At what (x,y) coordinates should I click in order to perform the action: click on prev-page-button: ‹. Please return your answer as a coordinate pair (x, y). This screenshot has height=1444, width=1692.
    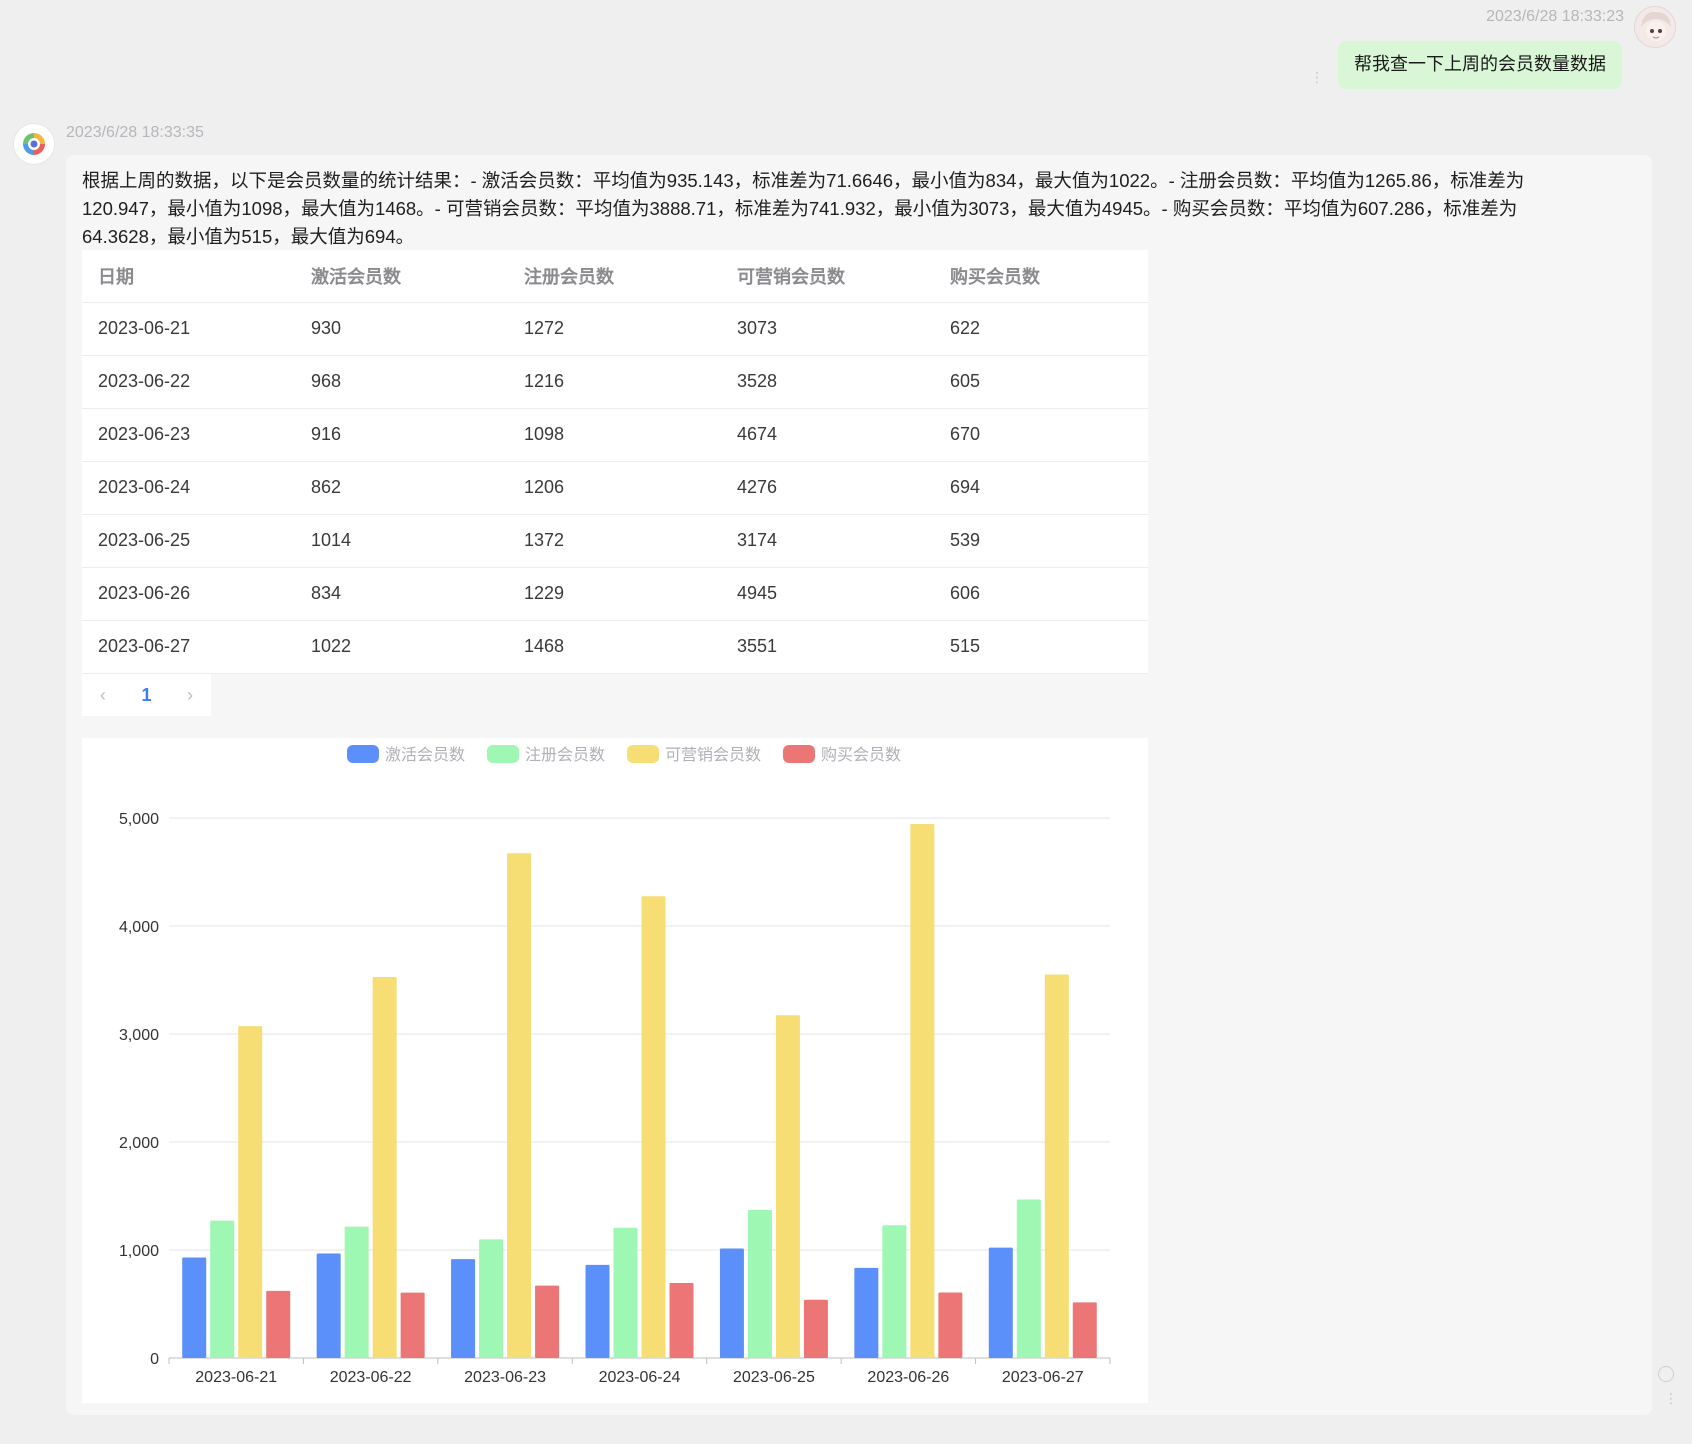
    Looking at the image, I should click on (102, 694).